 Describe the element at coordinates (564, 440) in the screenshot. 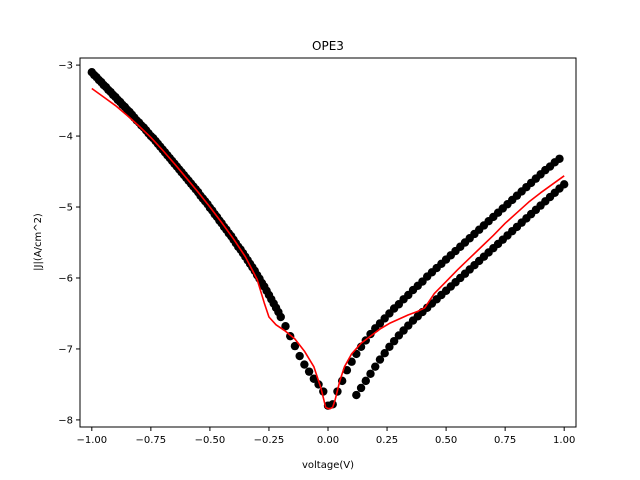

I see `x-tick-label: 1.00` at that location.